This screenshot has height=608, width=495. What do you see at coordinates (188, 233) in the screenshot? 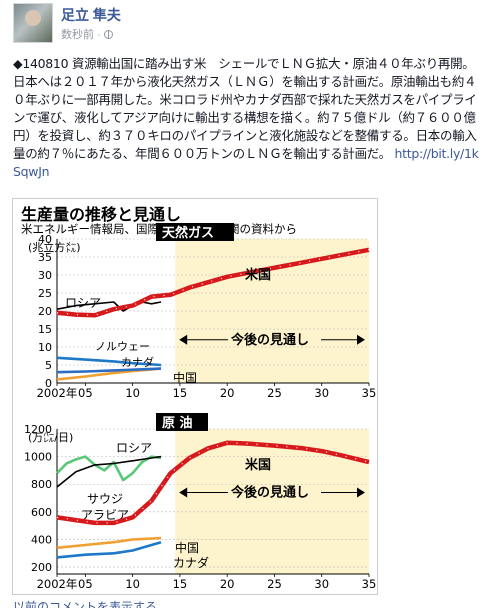
I see `panel-title: 天然ガス` at bounding box center [188, 233].